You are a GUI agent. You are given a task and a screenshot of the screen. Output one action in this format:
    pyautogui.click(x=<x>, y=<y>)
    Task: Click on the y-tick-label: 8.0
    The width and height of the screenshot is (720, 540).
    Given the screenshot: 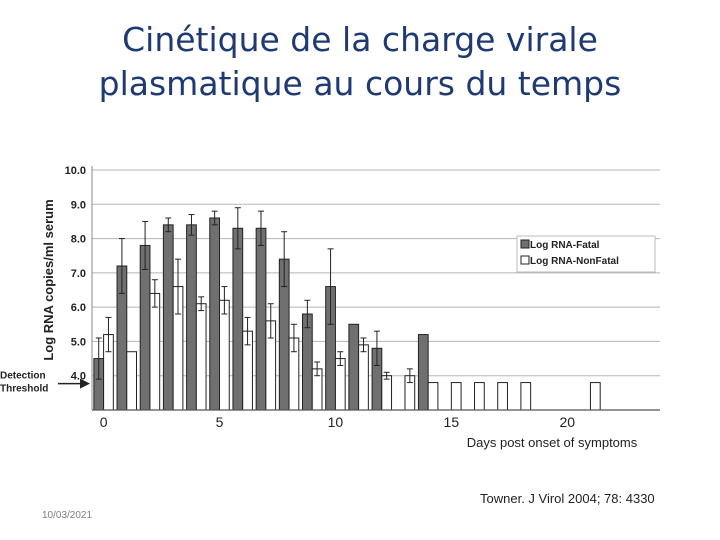 What is the action you would take?
    pyautogui.click(x=78, y=240)
    